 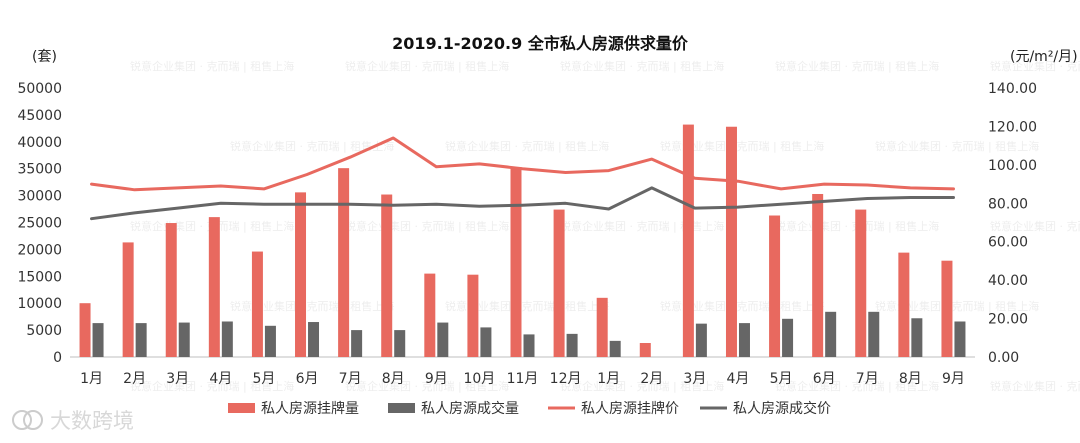 I want to click on brand-watermark: 大数跨境, so click(x=73, y=421).